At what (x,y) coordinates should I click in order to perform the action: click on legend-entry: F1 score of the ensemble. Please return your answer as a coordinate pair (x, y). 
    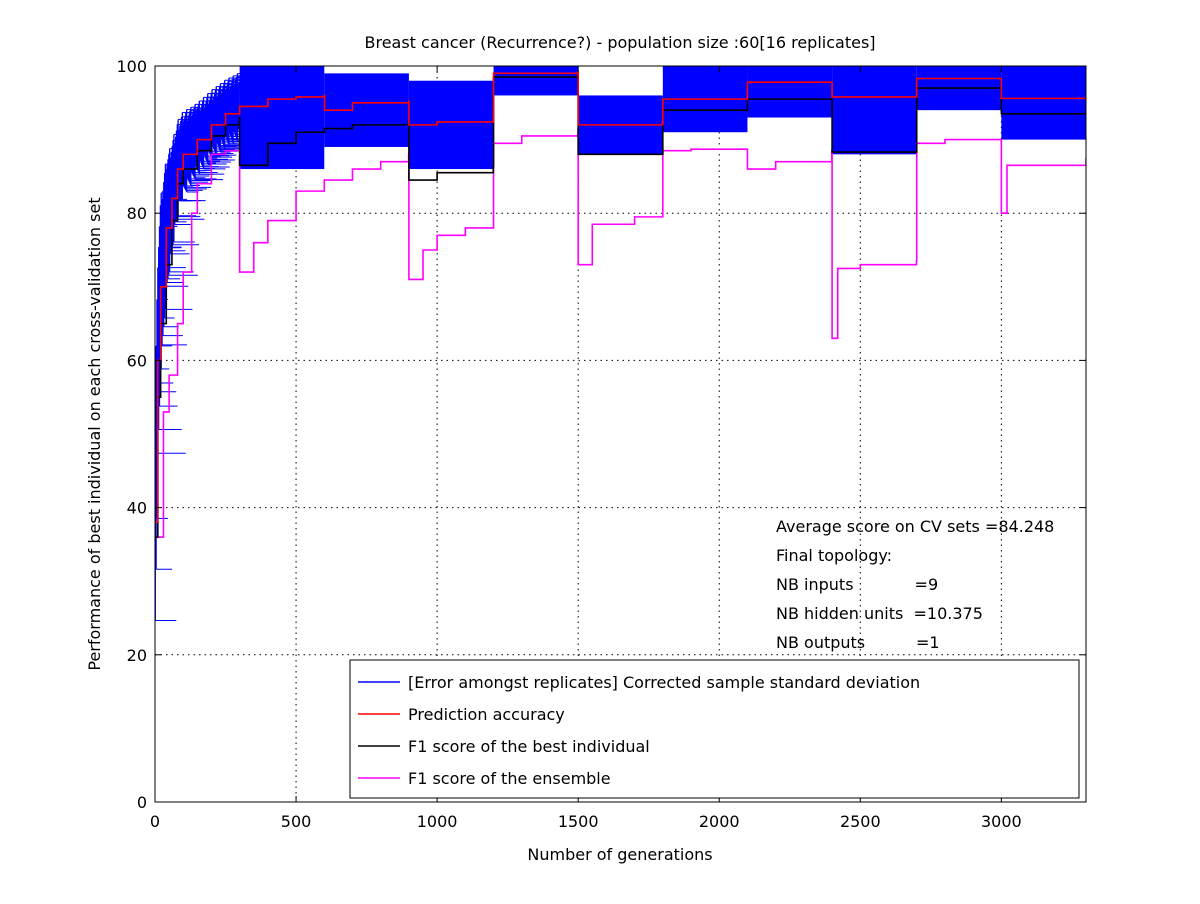
    Looking at the image, I should click on (509, 778).